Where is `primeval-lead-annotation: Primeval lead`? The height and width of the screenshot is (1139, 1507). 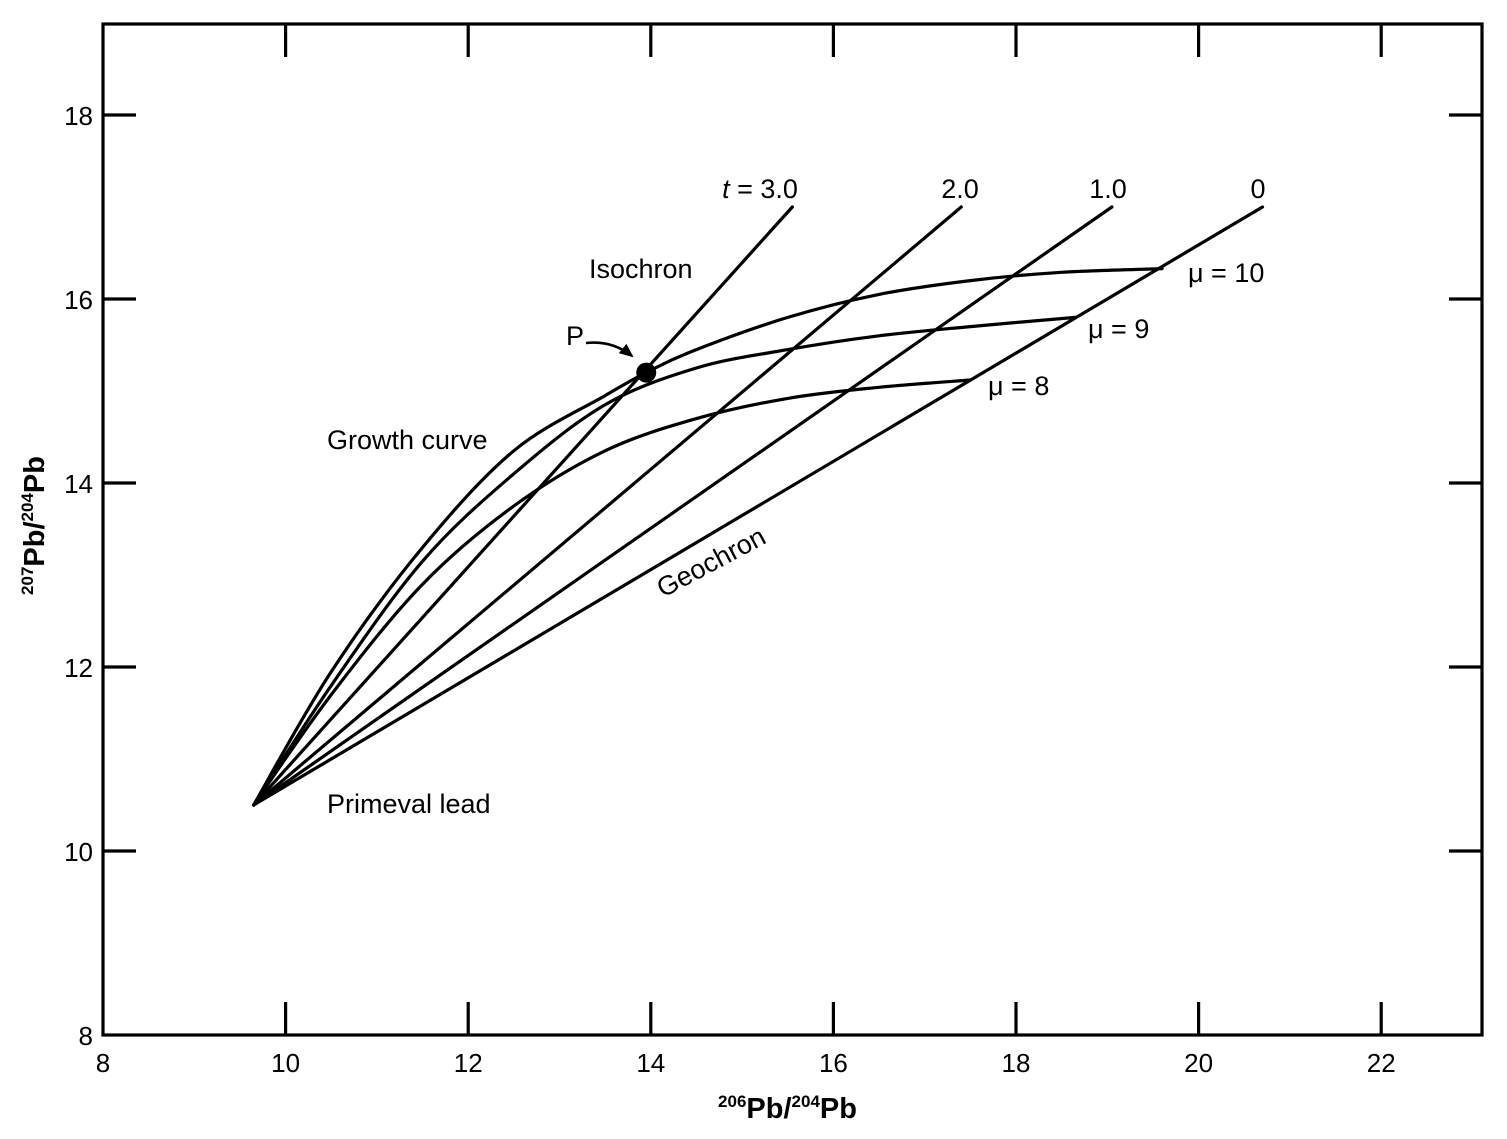
primeval-lead-annotation: Primeval lead is located at coordinates (409, 804).